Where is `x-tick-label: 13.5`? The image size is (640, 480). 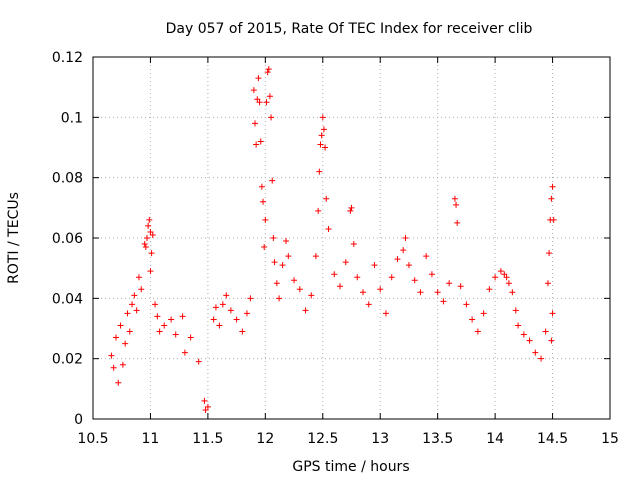
x-tick-label: 13.5 is located at coordinates (437, 439).